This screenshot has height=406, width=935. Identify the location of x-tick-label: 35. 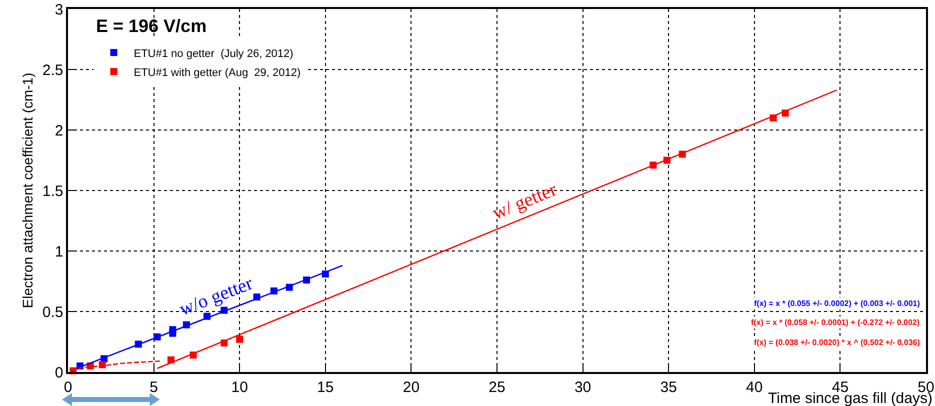
(668, 387).